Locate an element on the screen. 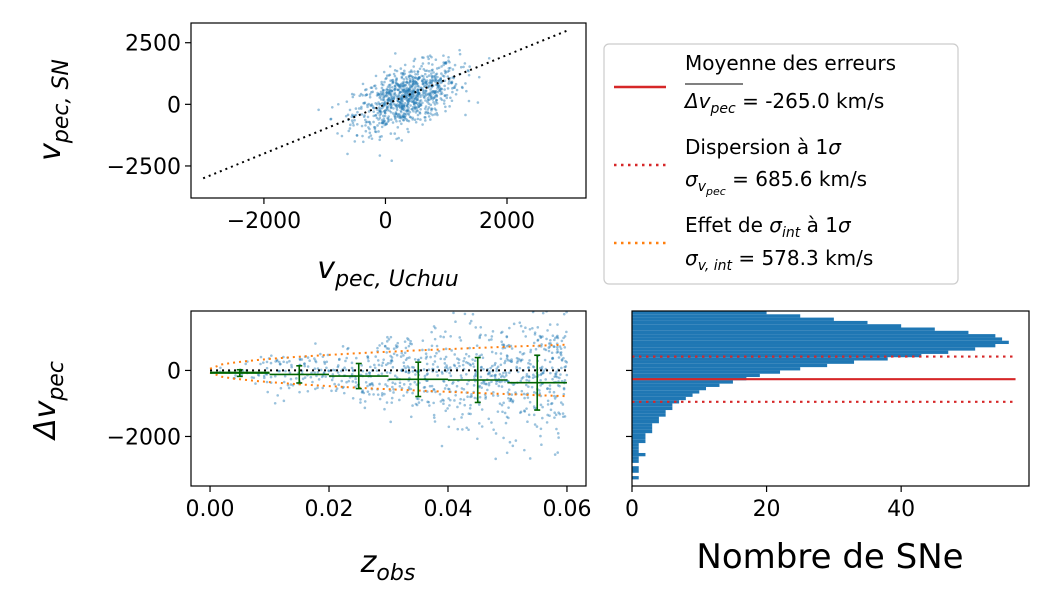 The height and width of the screenshot is (600, 1050). bl-xtick-label: 0.04 is located at coordinates (447, 509).